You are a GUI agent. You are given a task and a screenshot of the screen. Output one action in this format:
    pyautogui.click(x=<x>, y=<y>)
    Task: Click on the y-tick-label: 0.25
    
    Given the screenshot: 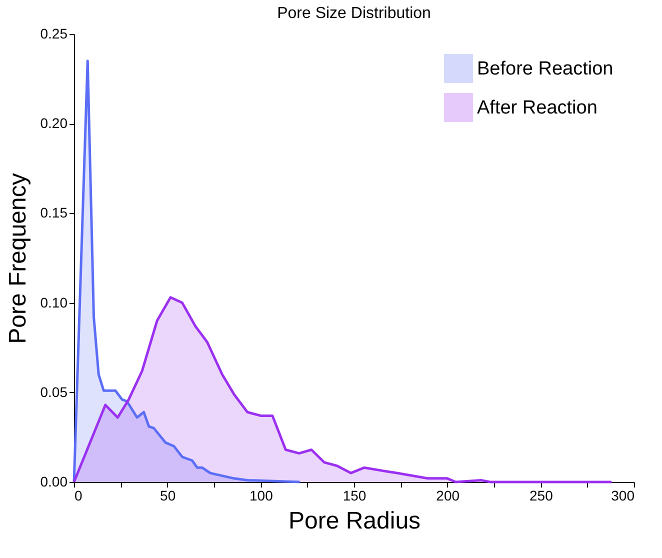 What is the action you would take?
    pyautogui.click(x=54, y=34)
    